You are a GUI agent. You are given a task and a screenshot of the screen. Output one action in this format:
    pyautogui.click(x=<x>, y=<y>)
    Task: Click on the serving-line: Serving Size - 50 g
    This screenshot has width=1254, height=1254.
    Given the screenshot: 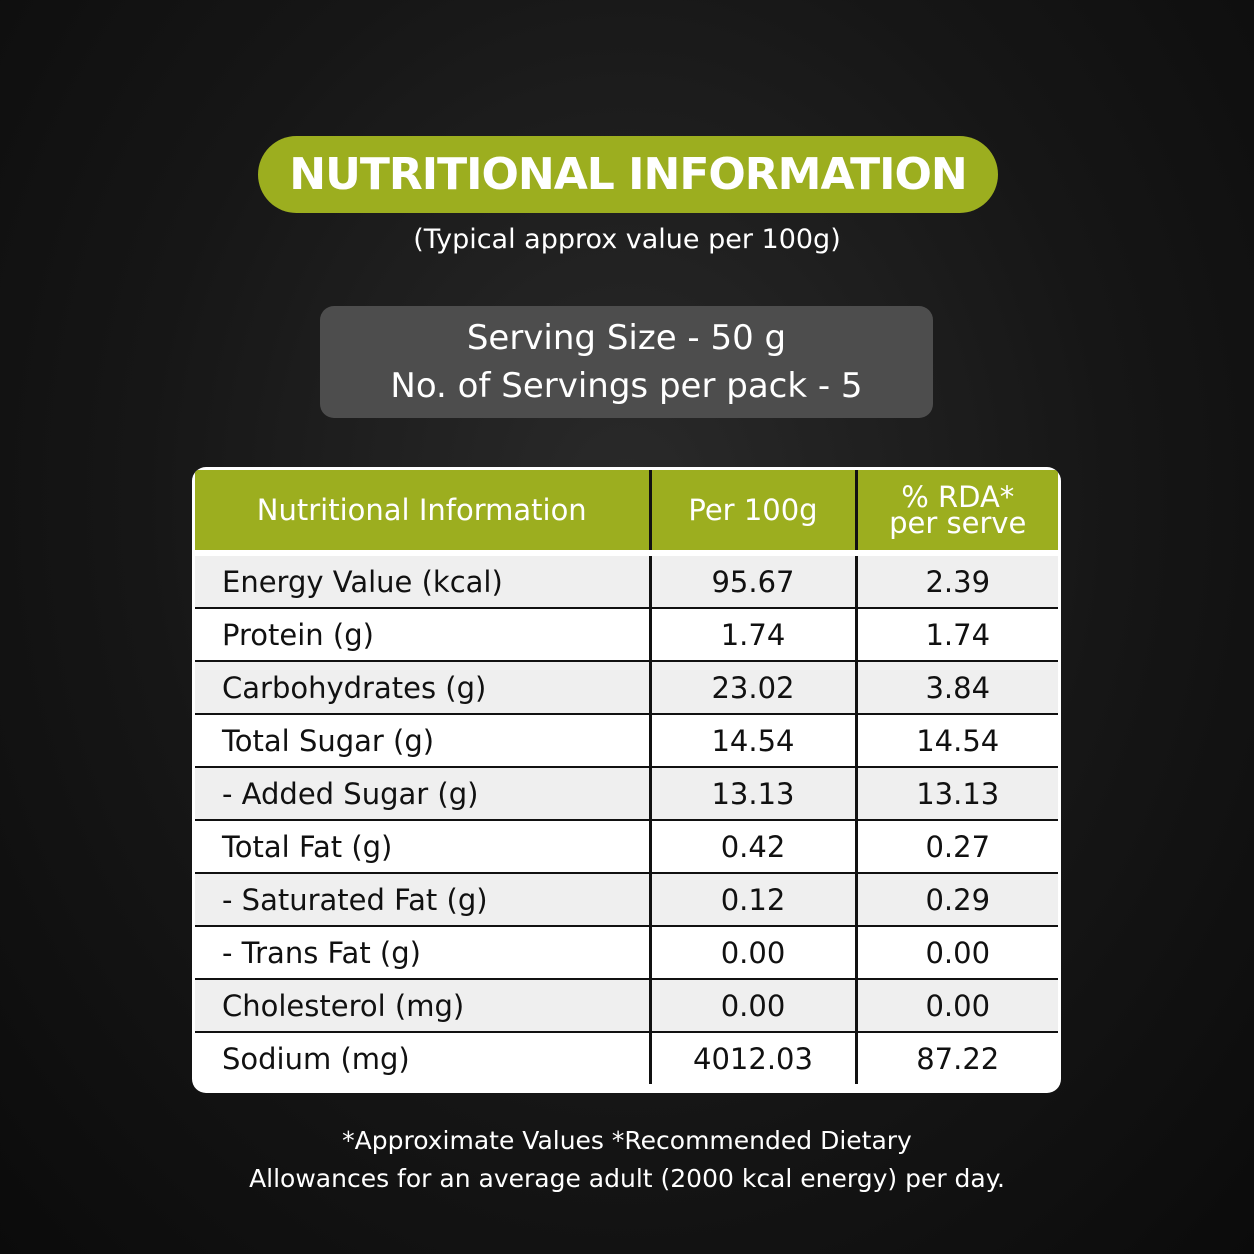 What is the action you would take?
    pyautogui.click(x=626, y=338)
    